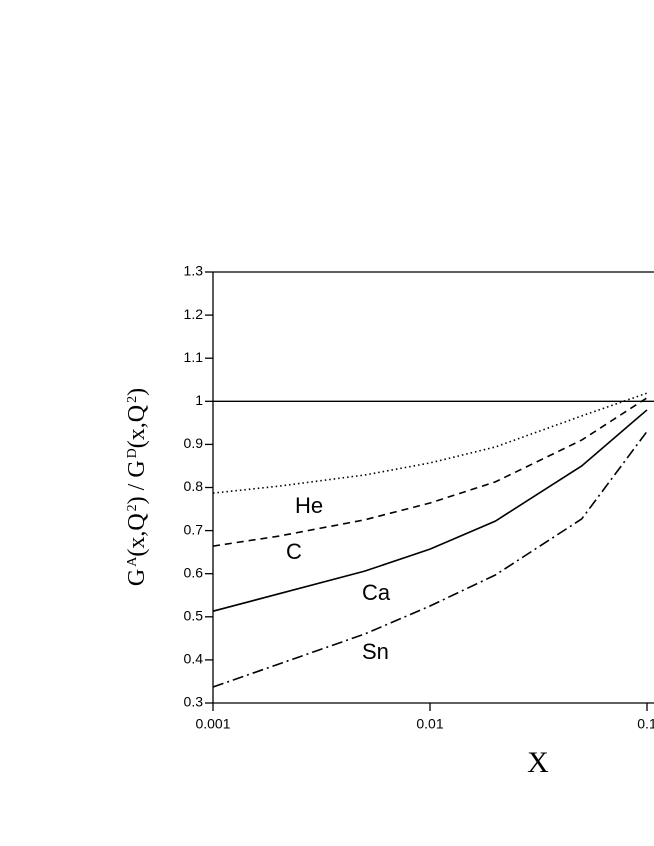  Describe the element at coordinates (376, 592) in the screenshot. I see `series-label: Ca` at that location.